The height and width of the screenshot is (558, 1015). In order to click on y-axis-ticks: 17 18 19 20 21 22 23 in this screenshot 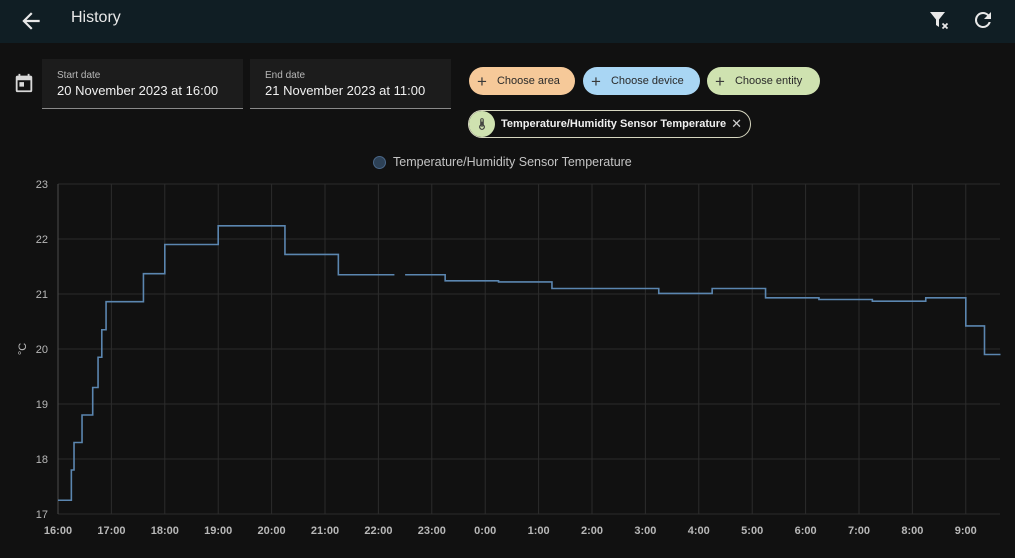, I will do `click(42, 350)`.